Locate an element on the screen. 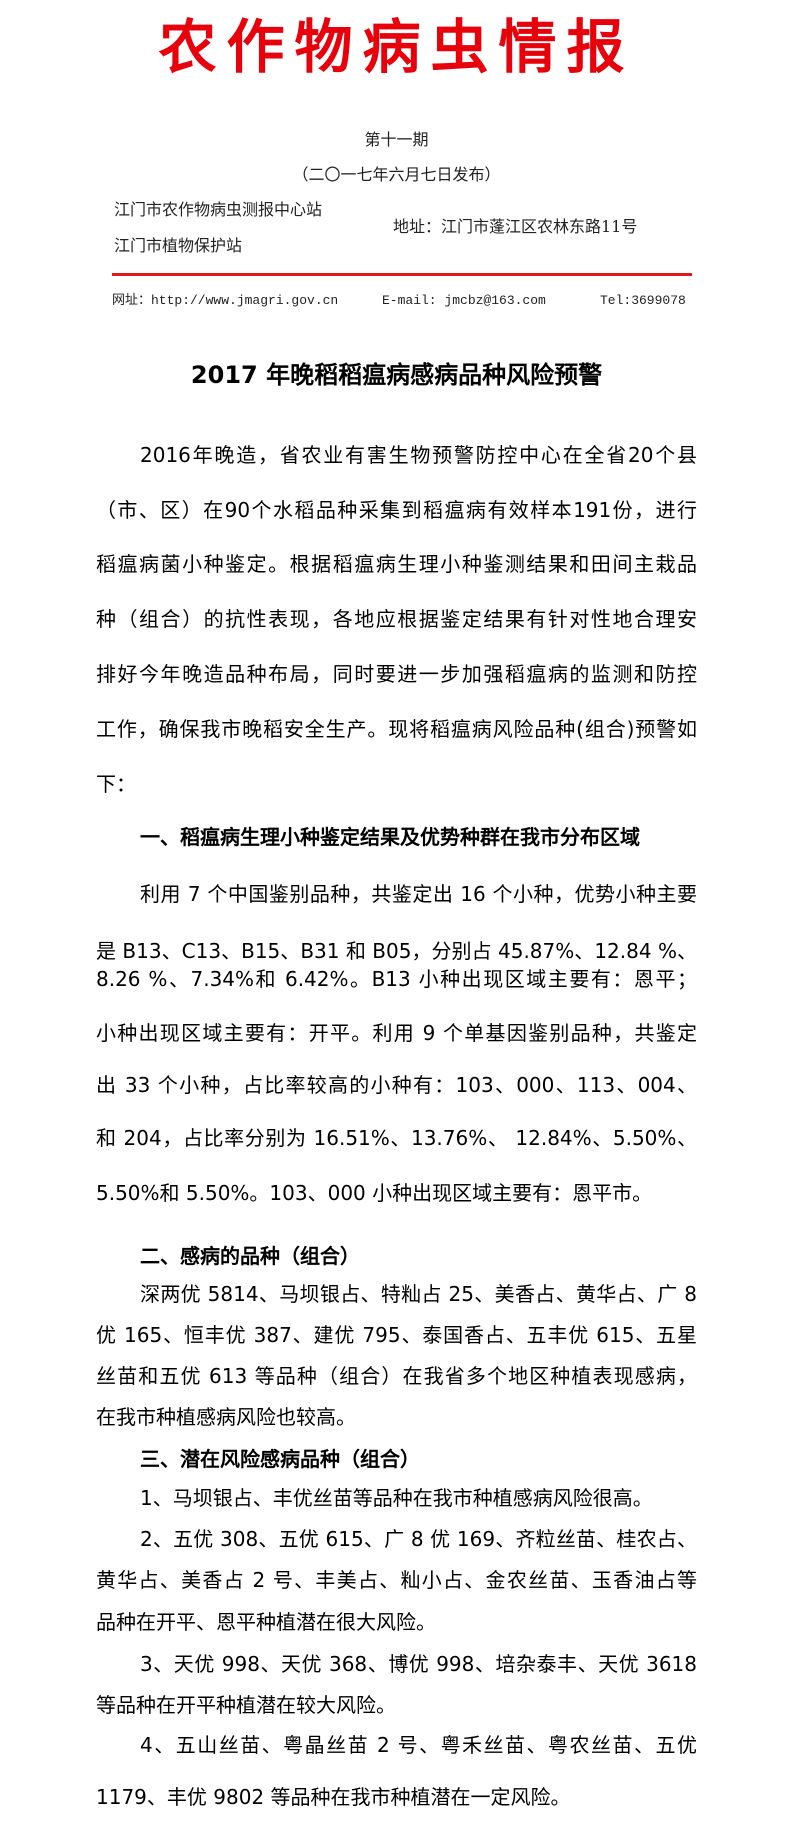  section-2-line: 深两优 5814、马坝银占、特籼占 25、美香占、黄华占、广 8 is located at coordinates (418, 1294).